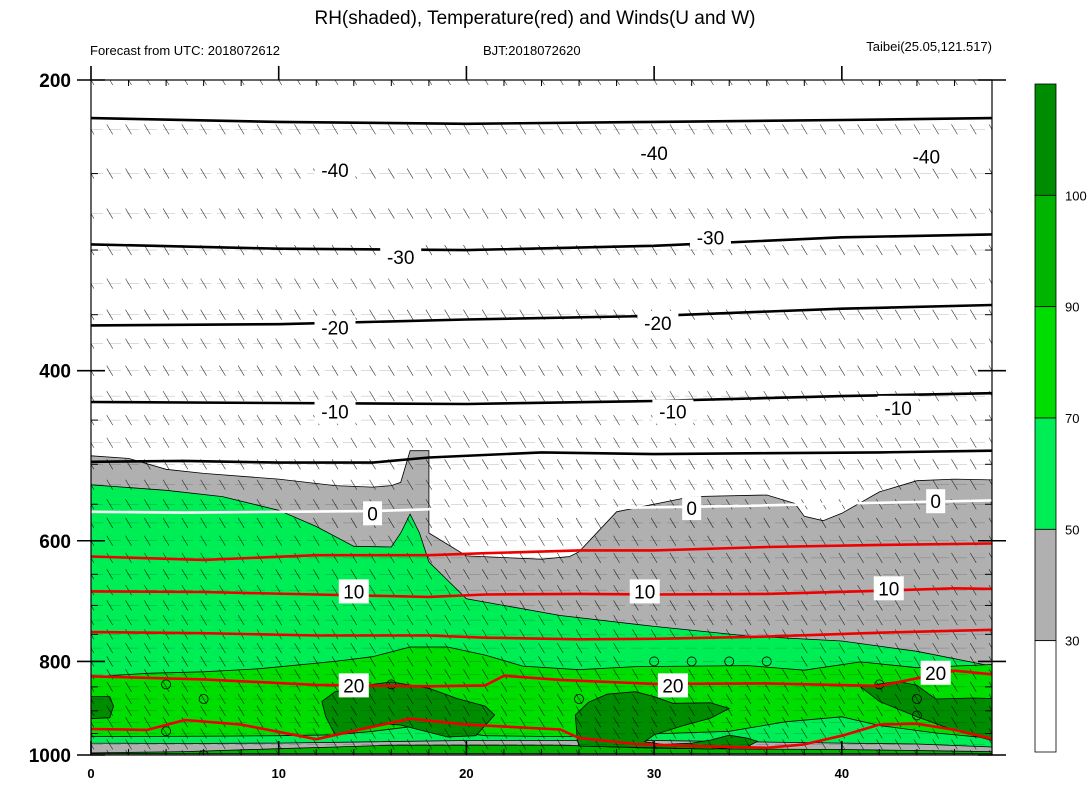  What do you see at coordinates (1045, 696) in the screenshot?
I see `colorbar-segment` at bounding box center [1045, 696].